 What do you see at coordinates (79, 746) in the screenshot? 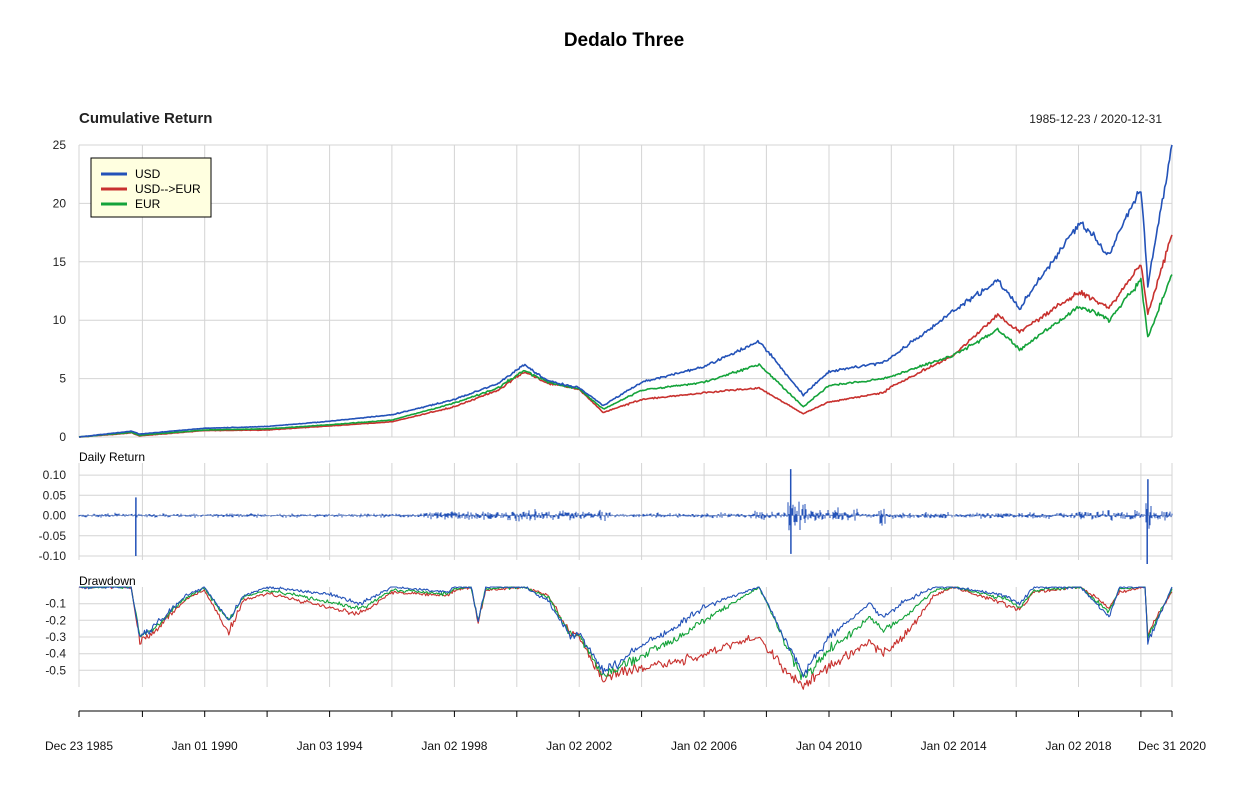
I see `x-tick-label: Dec 23 1985` at bounding box center [79, 746].